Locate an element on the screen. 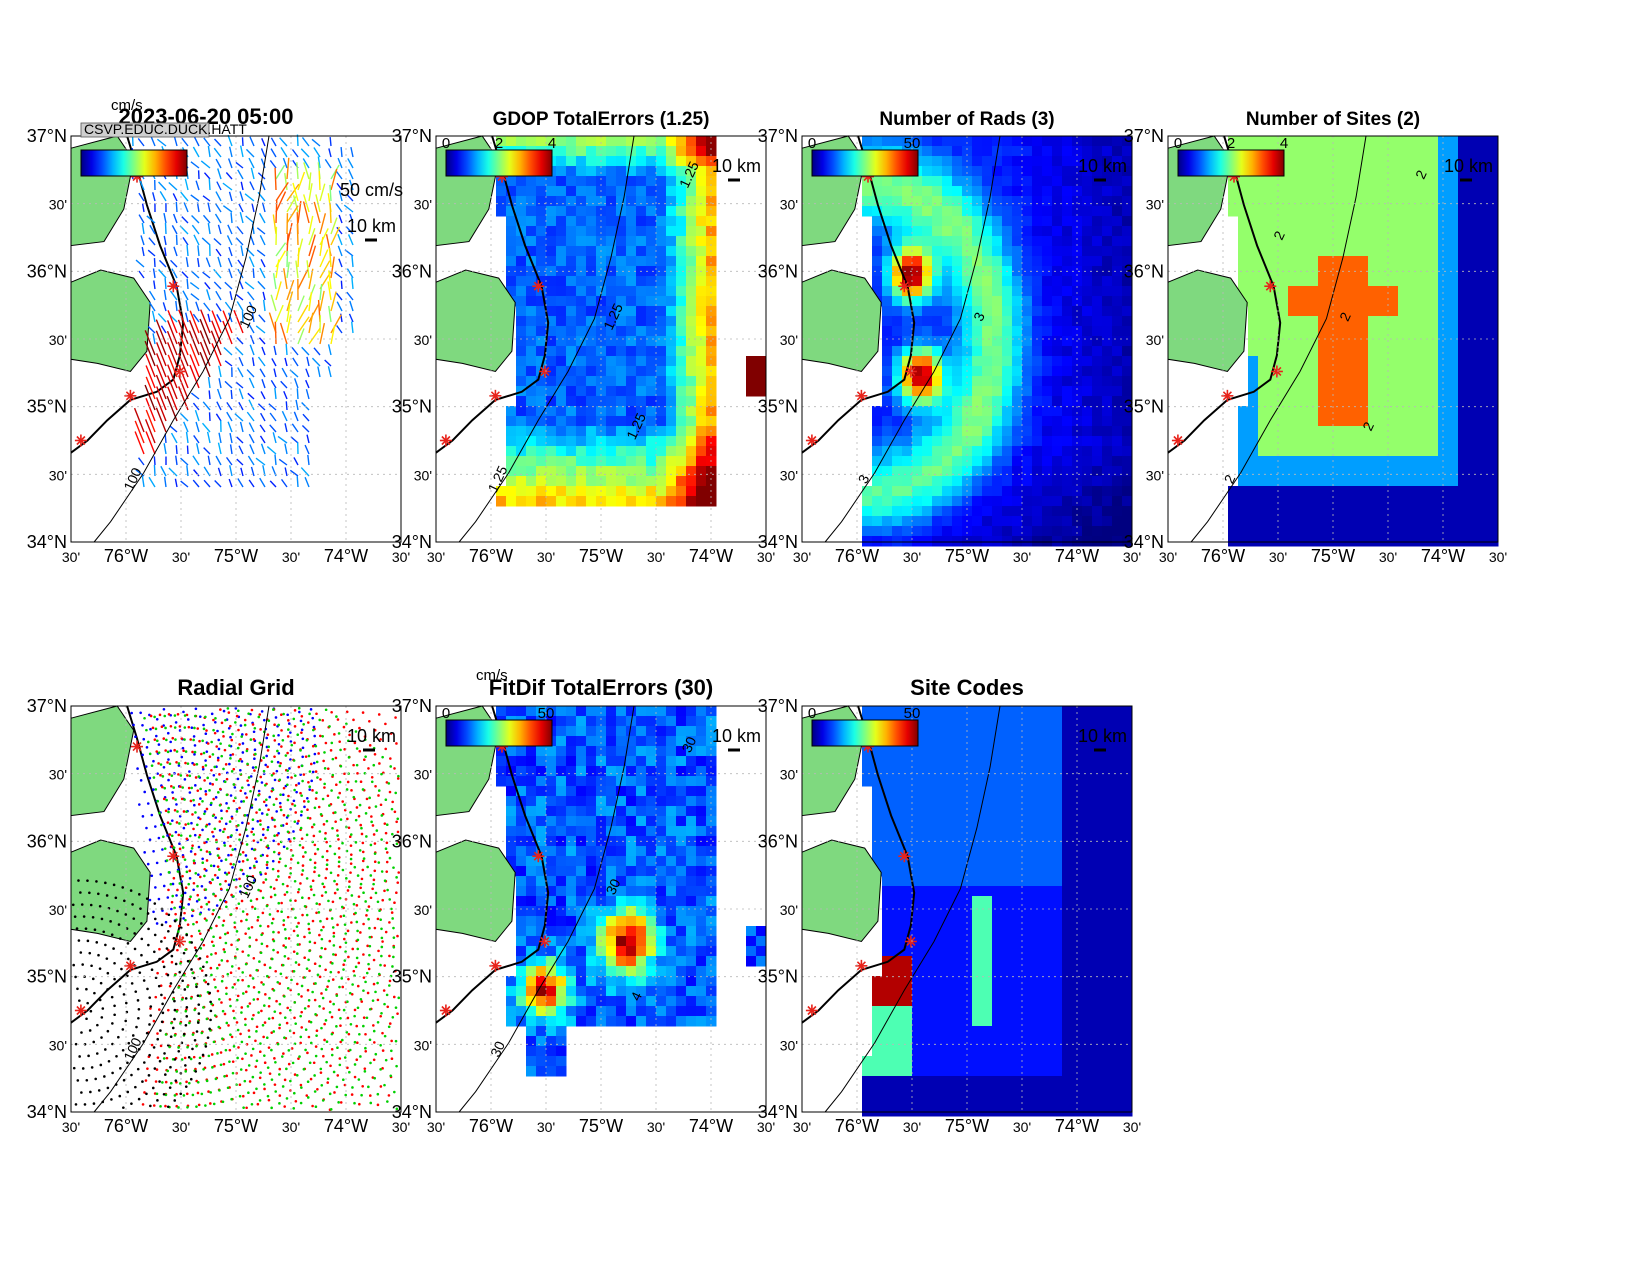  scale-bar-label: 10 km is located at coordinates (1468, 166).